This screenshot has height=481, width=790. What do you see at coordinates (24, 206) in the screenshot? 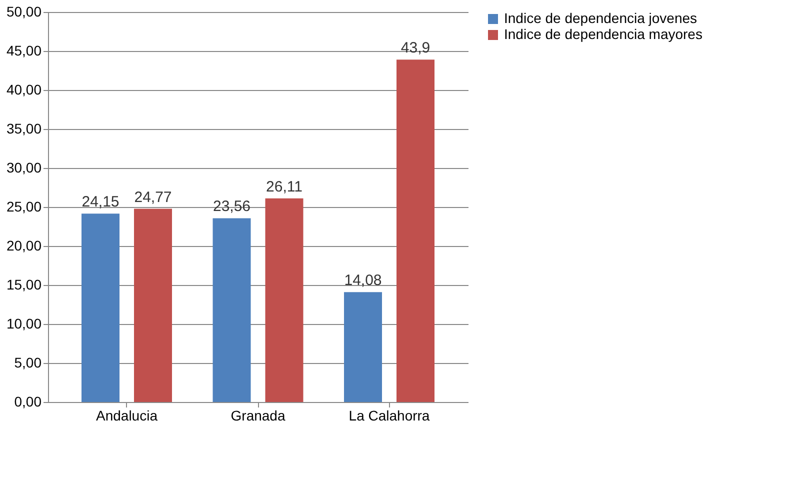
I see `y-tick-label: 25,00` at bounding box center [24, 206].